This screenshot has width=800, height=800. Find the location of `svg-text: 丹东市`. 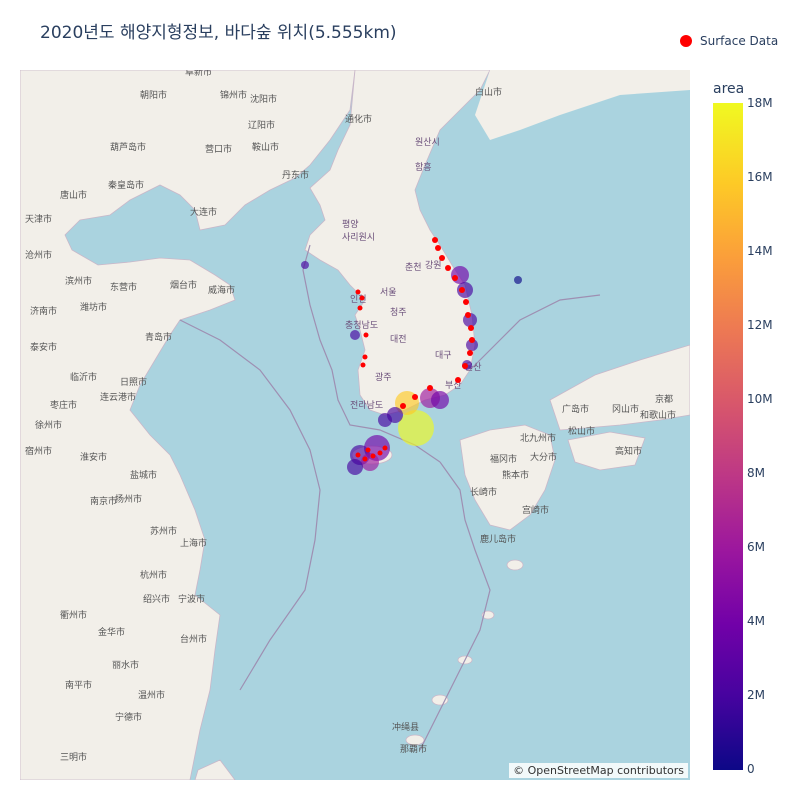

svg-text: 丹东市 is located at coordinates (295, 175).